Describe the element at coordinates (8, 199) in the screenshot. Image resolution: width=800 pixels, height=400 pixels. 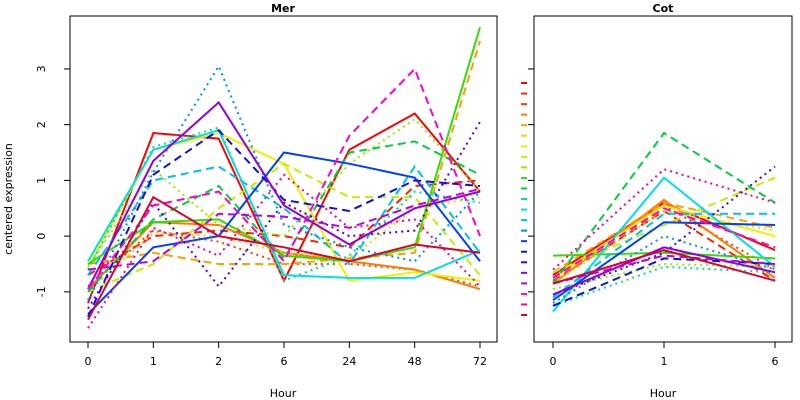
I see `y-axis-label: centered expression` at that location.